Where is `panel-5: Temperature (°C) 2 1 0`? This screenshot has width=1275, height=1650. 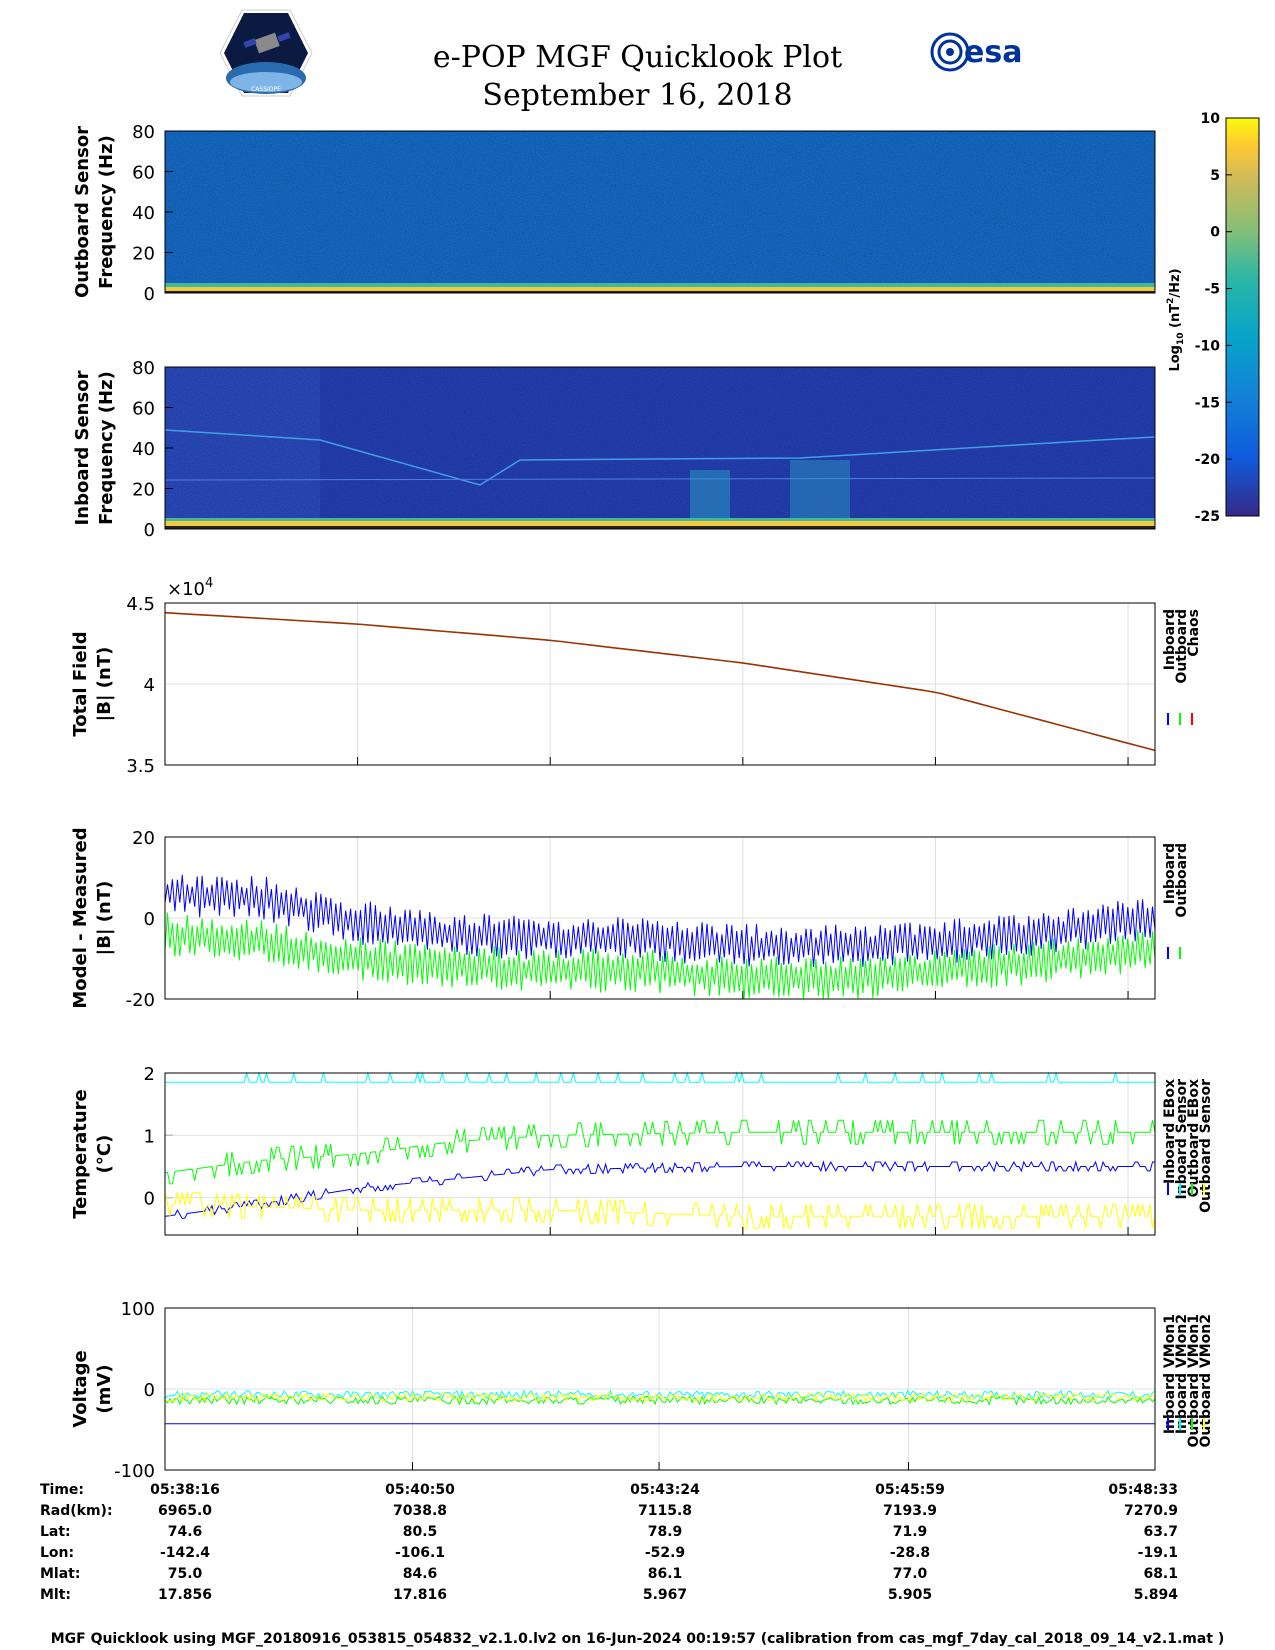 panel-5: Temperature (°C) 2 1 0 is located at coordinates (613, 1150).